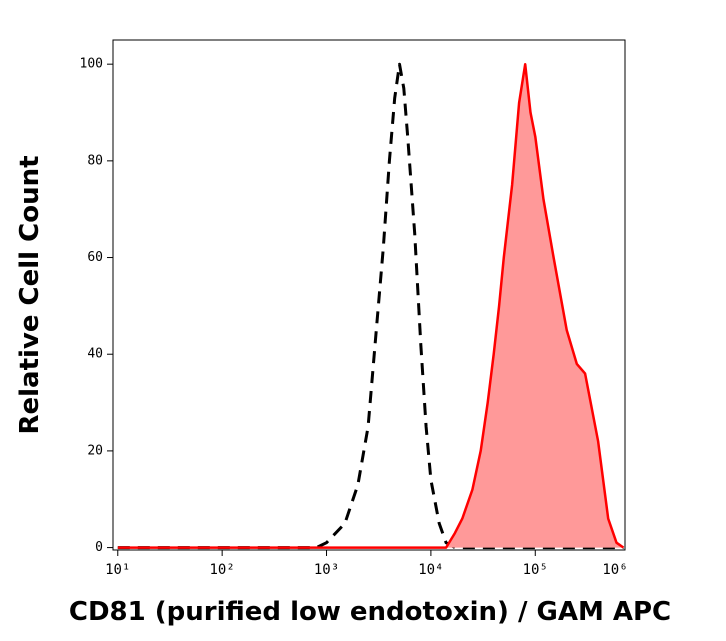  What do you see at coordinates (222, 570) in the screenshot?
I see `x-tick-label: 10²` at bounding box center [222, 570].